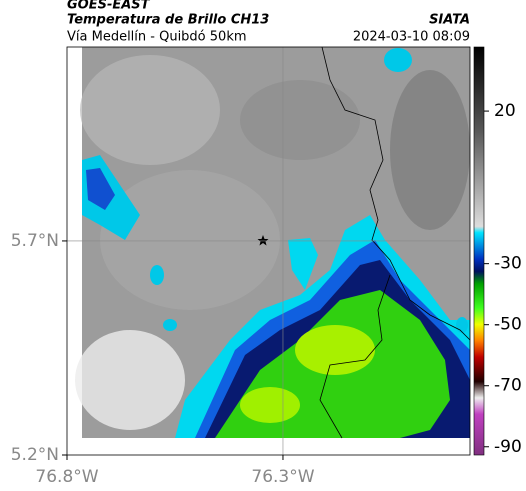 The height and width of the screenshot is (491, 526). Describe the element at coordinates (168, 20) in the screenshot. I see `subtitle: Temperatura de Brillo CH13` at that location.